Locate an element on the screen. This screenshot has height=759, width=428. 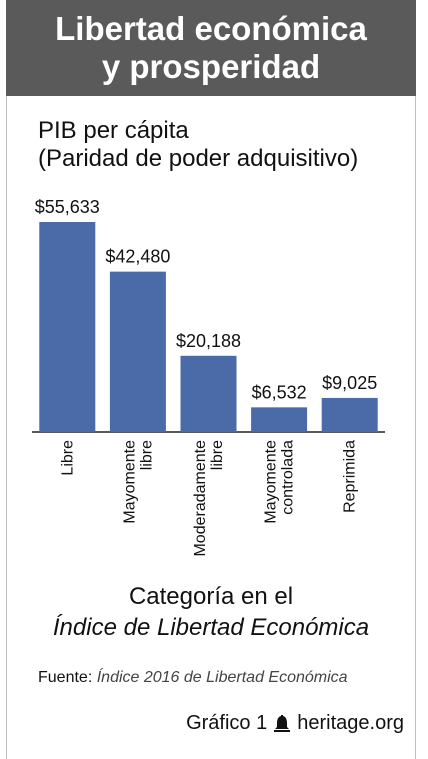
title-banner: Libertad económica y prosperidad is located at coordinates (211, 48).